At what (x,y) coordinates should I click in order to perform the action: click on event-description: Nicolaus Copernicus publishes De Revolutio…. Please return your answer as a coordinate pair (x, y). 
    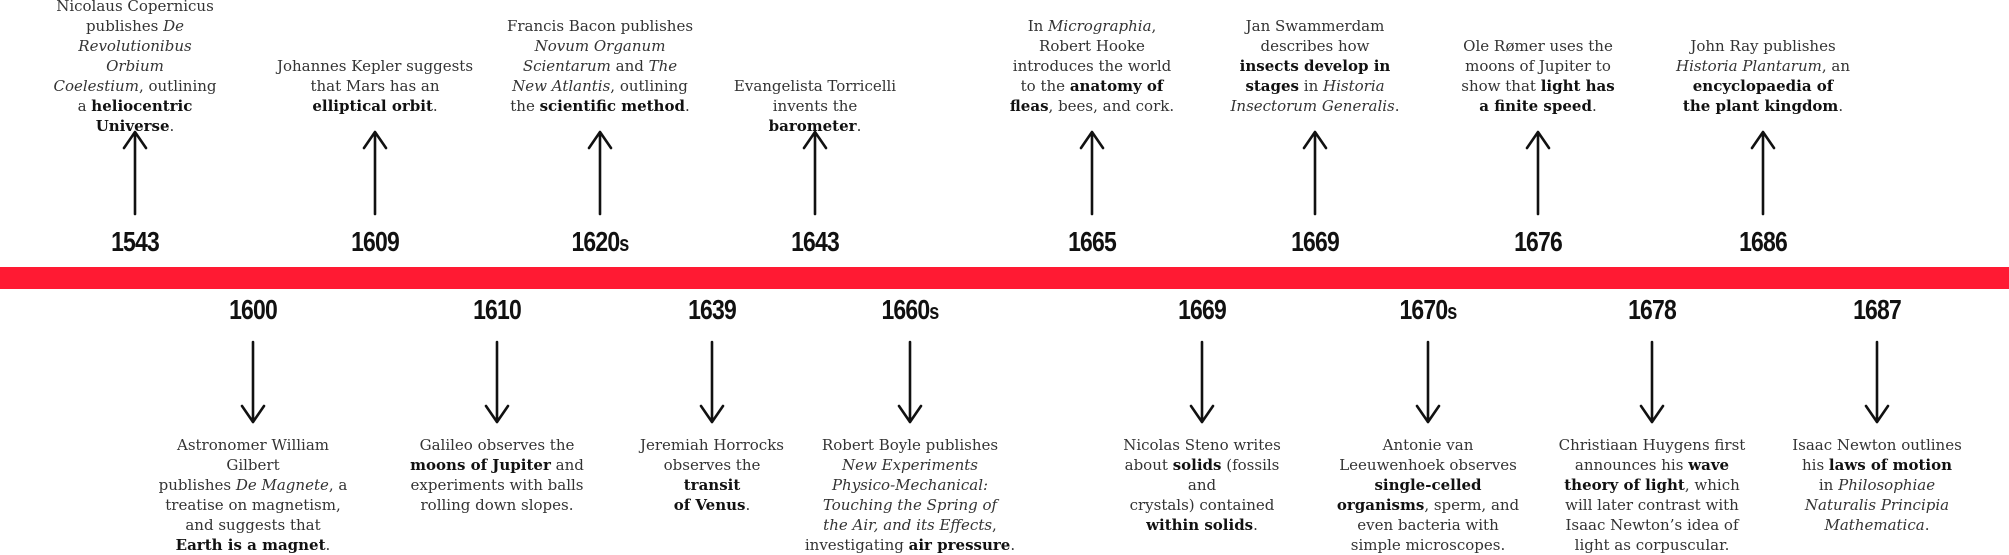
    Looking at the image, I should click on (135, 68).